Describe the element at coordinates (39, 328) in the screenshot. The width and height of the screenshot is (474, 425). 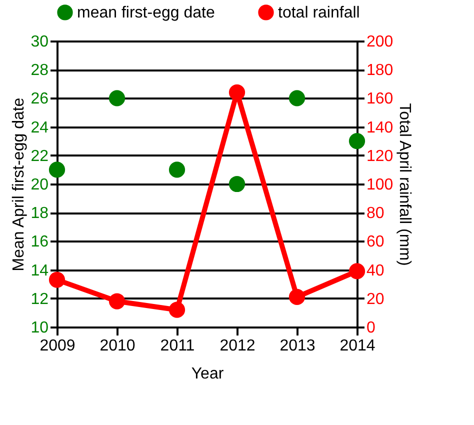
I see `y-tick-label: 10` at that location.